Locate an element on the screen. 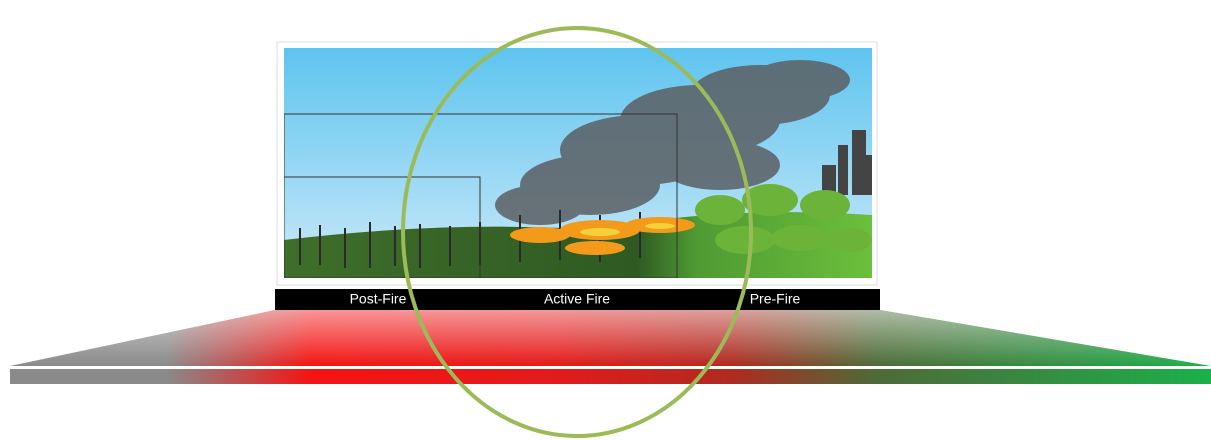  label-bar is located at coordinates (577, 299).